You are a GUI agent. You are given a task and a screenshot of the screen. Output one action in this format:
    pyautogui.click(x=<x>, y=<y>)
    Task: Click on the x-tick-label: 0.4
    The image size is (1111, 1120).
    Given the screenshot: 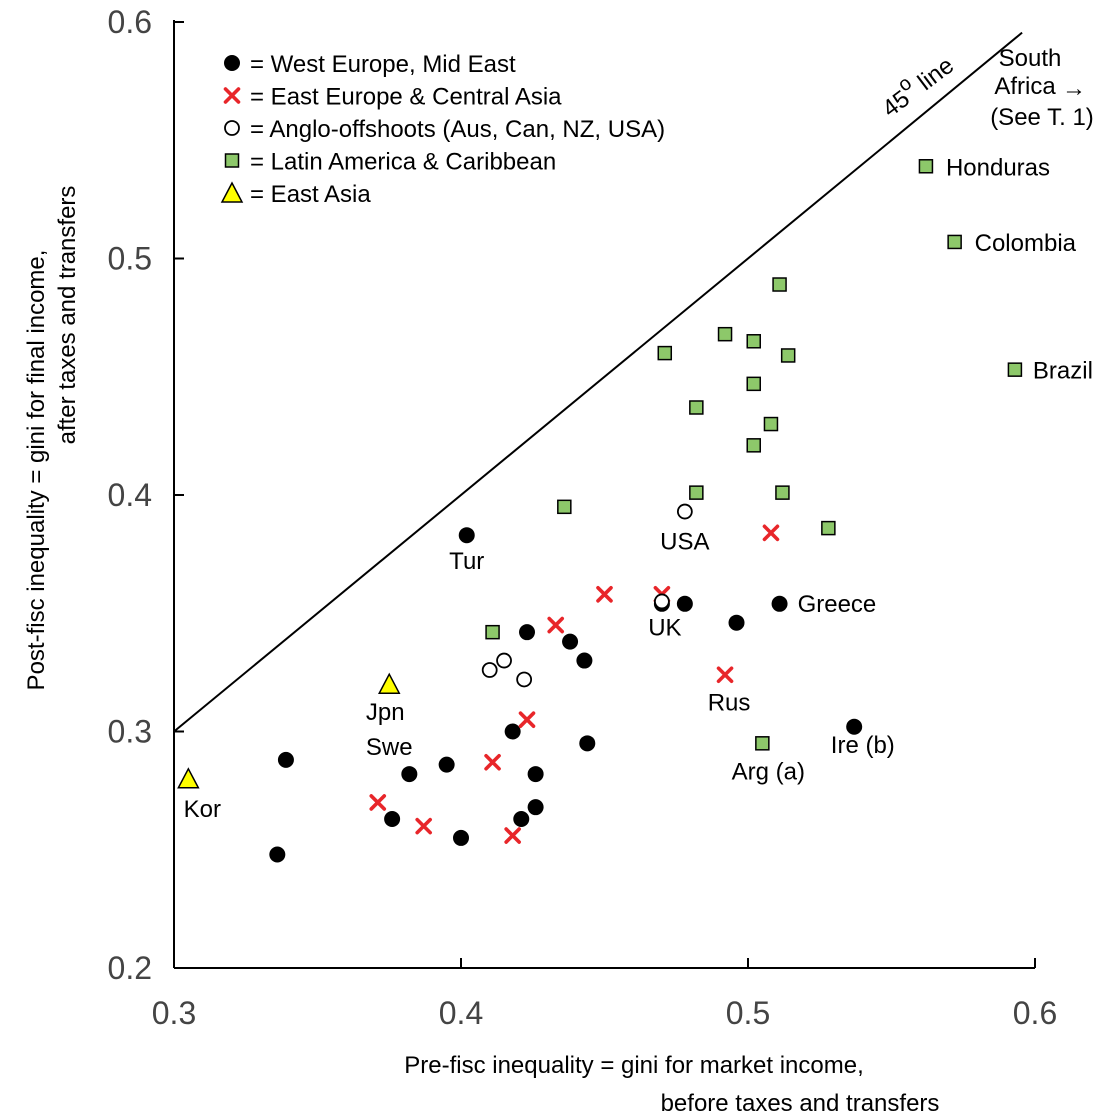 What is the action you would take?
    pyautogui.click(x=461, y=1013)
    